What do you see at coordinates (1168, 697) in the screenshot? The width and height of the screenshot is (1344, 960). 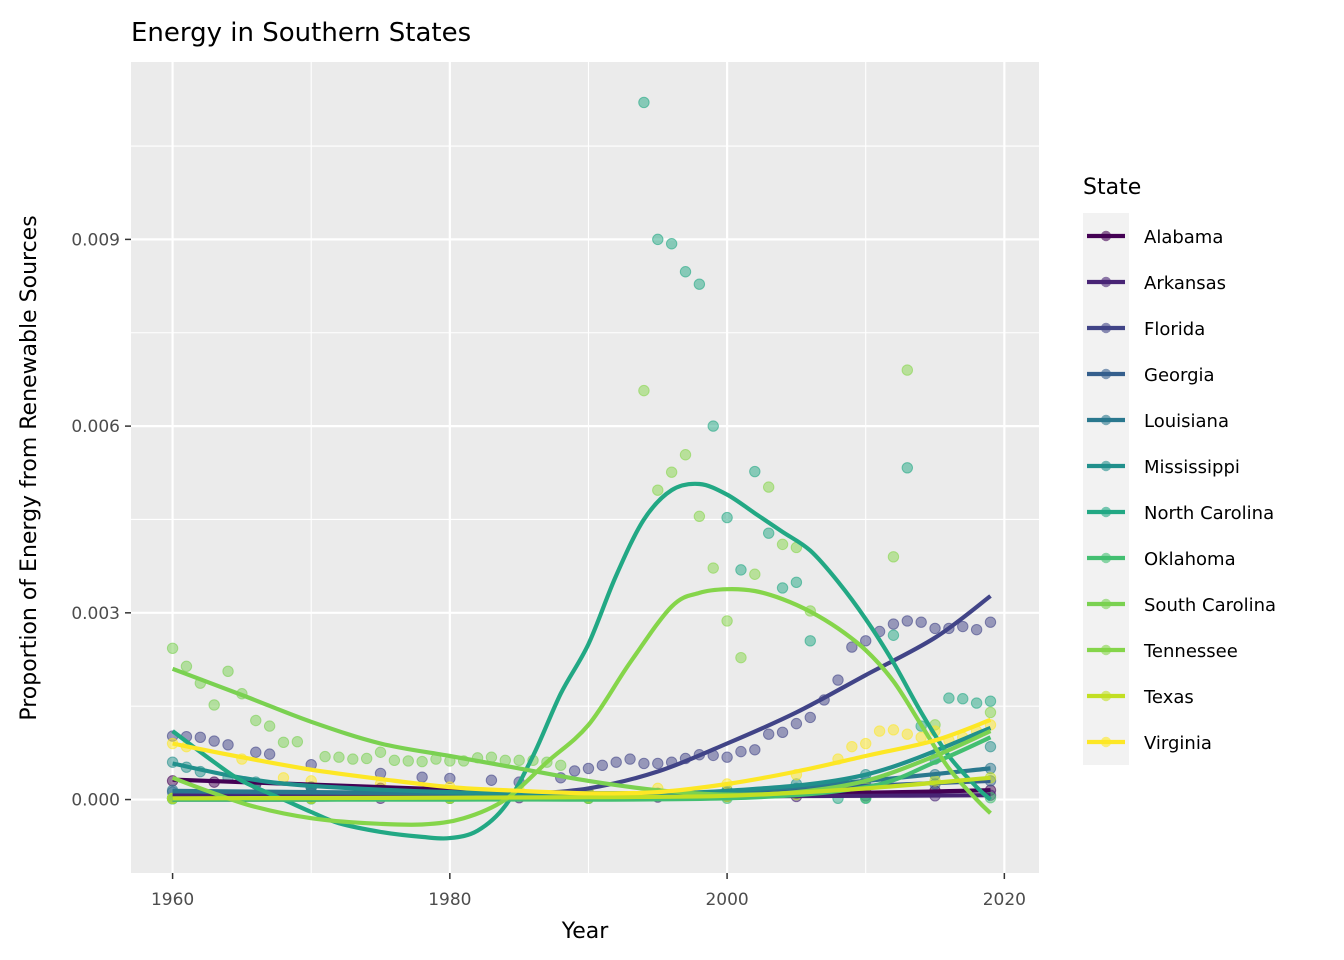 I see `legend-label: Texas` at bounding box center [1168, 697].